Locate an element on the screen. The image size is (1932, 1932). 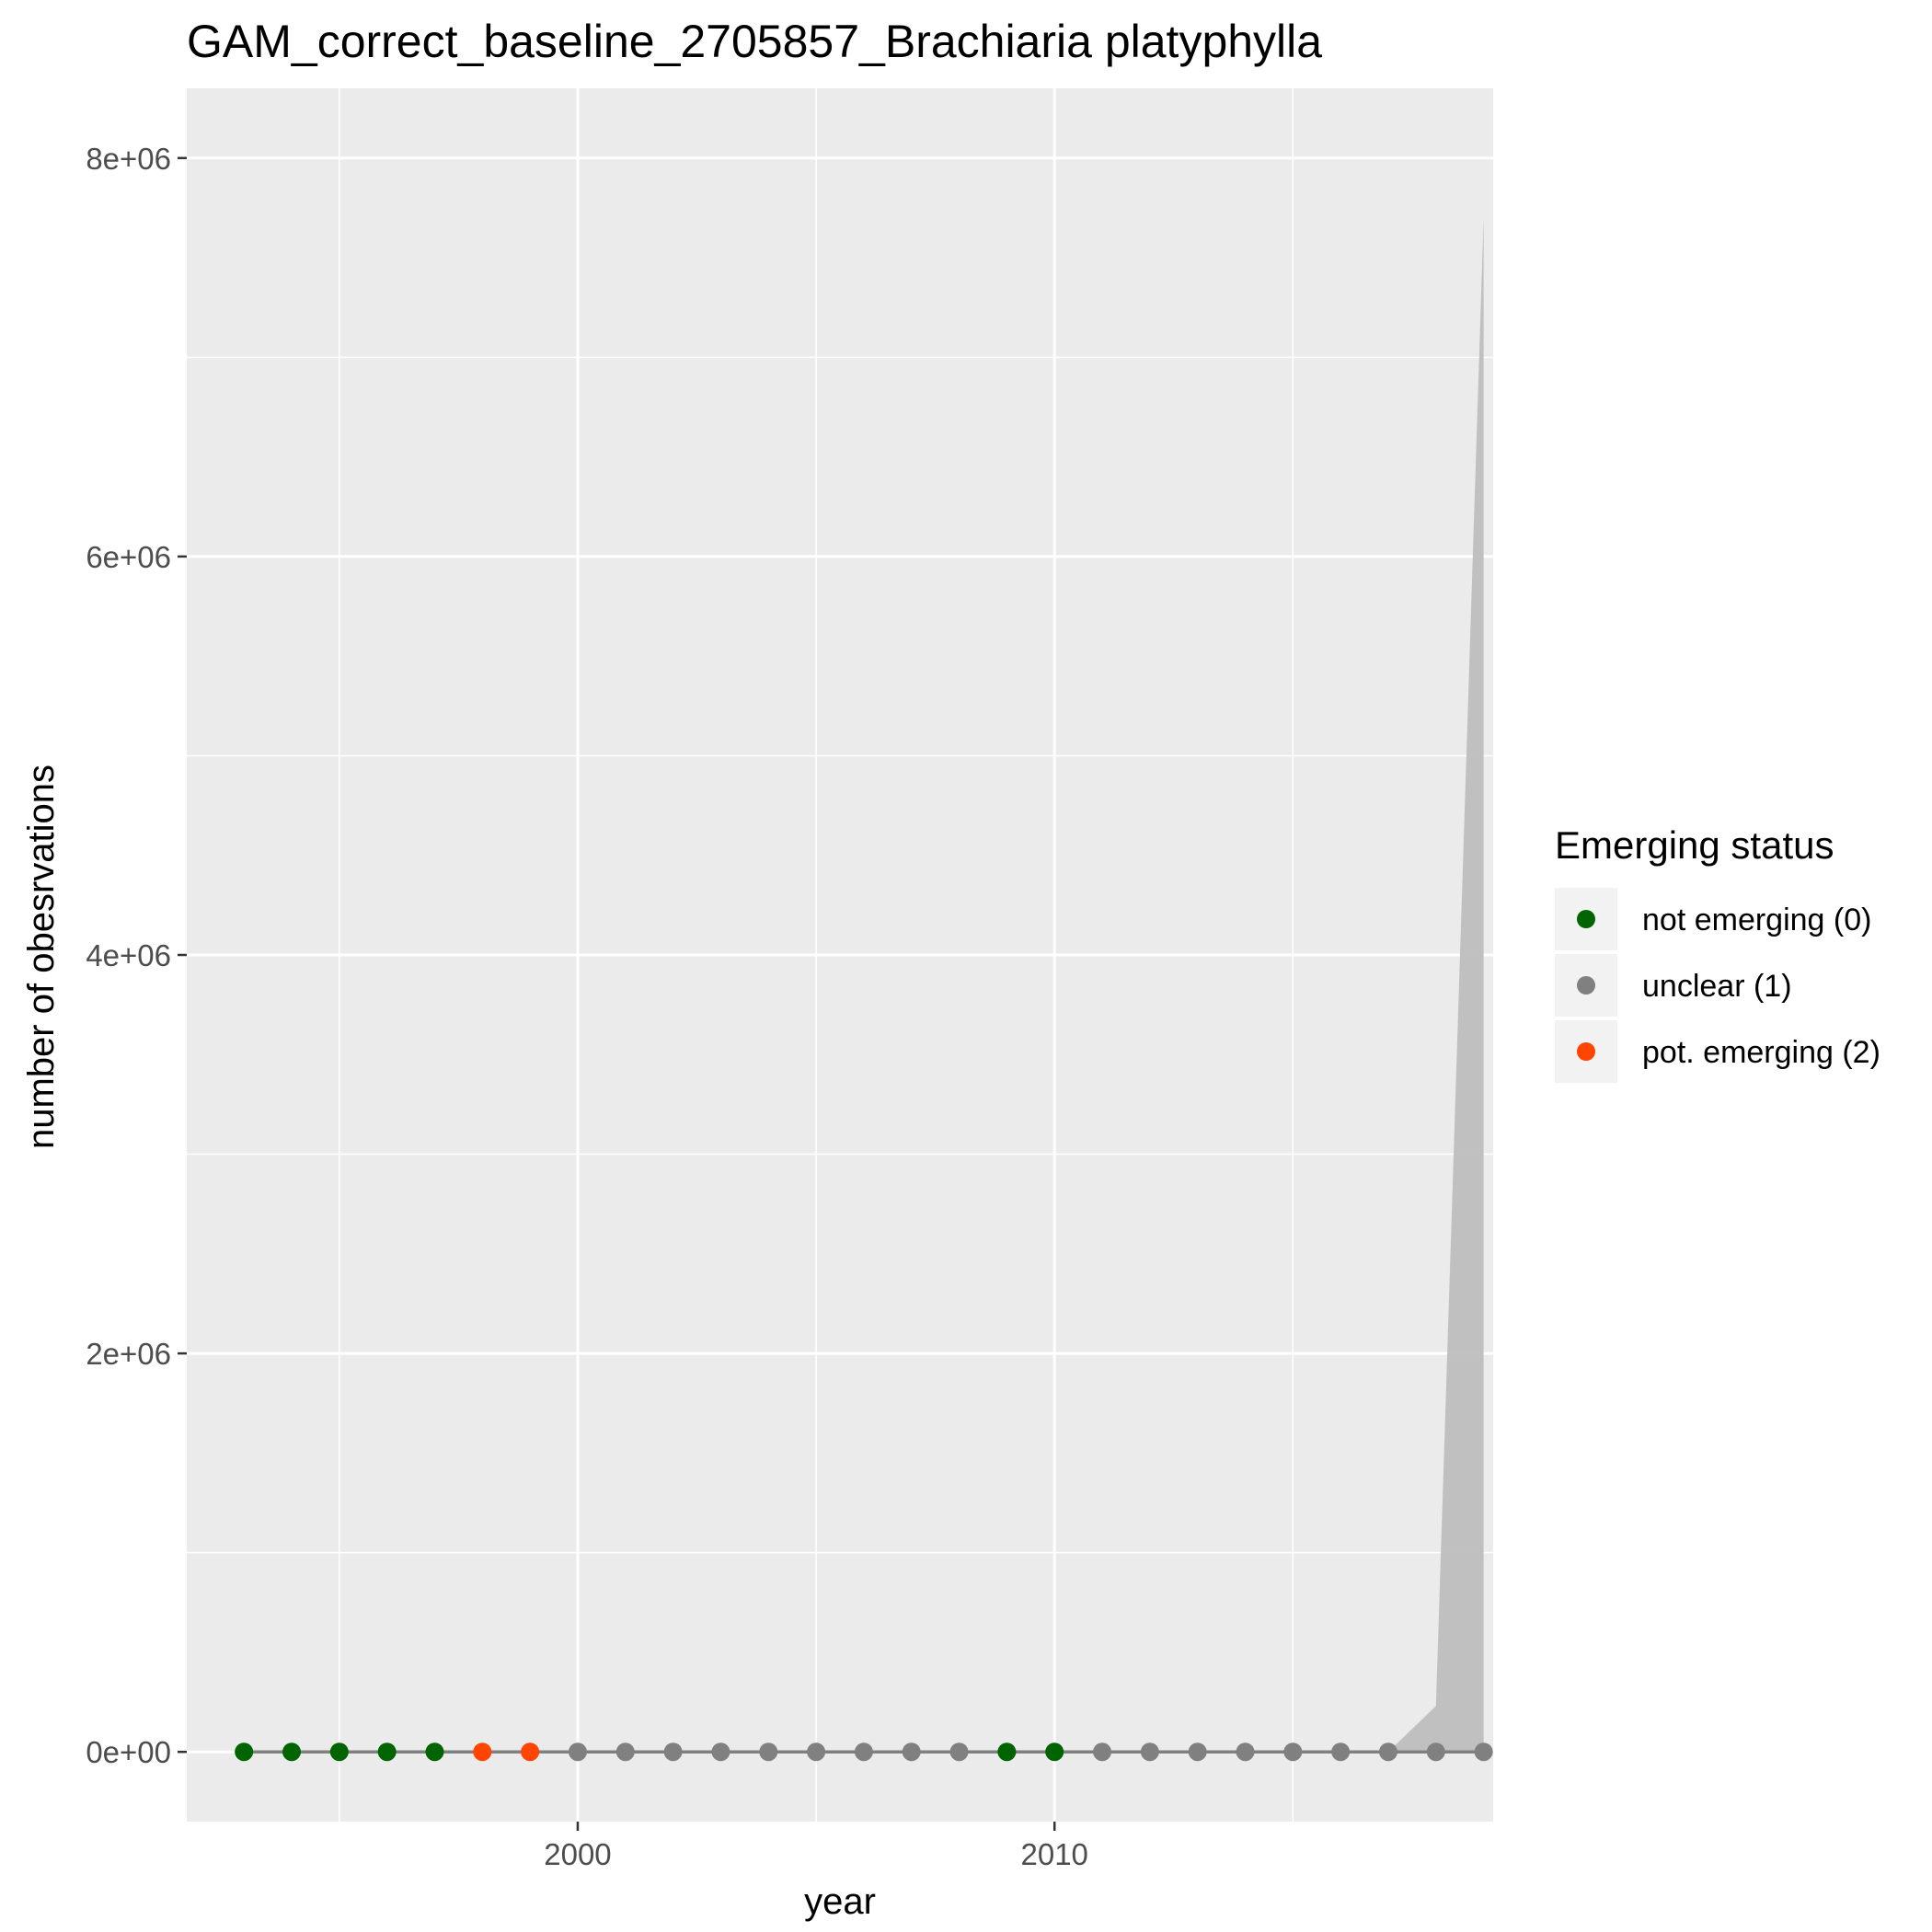
legend-label: not emerging (0) is located at coordinates (1756, 920).